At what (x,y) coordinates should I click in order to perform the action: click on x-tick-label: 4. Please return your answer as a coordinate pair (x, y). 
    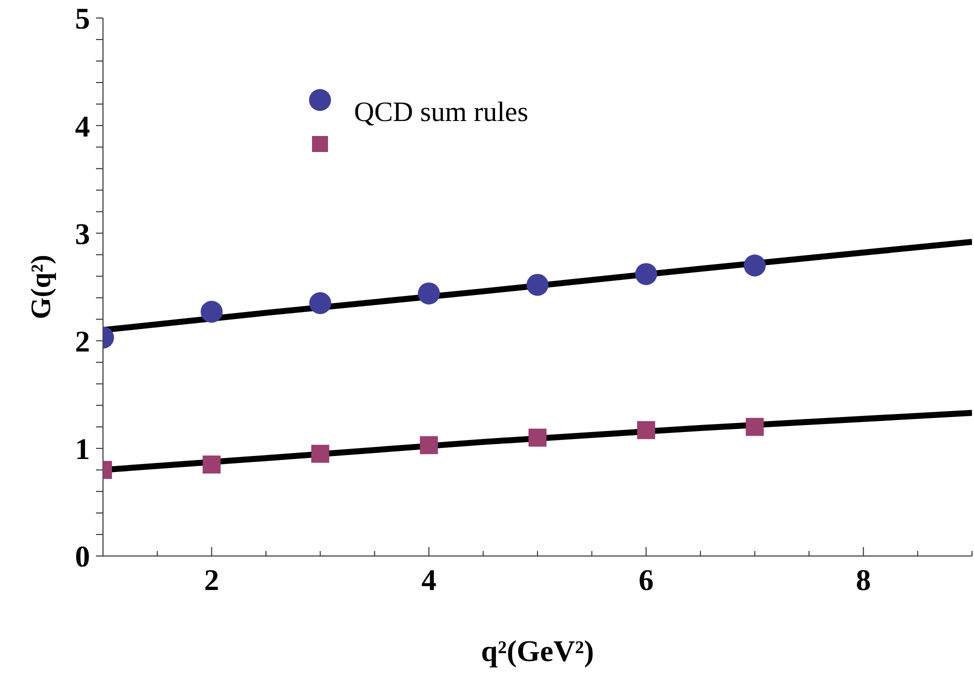
    Looking at the image, I should click on (428, 580).